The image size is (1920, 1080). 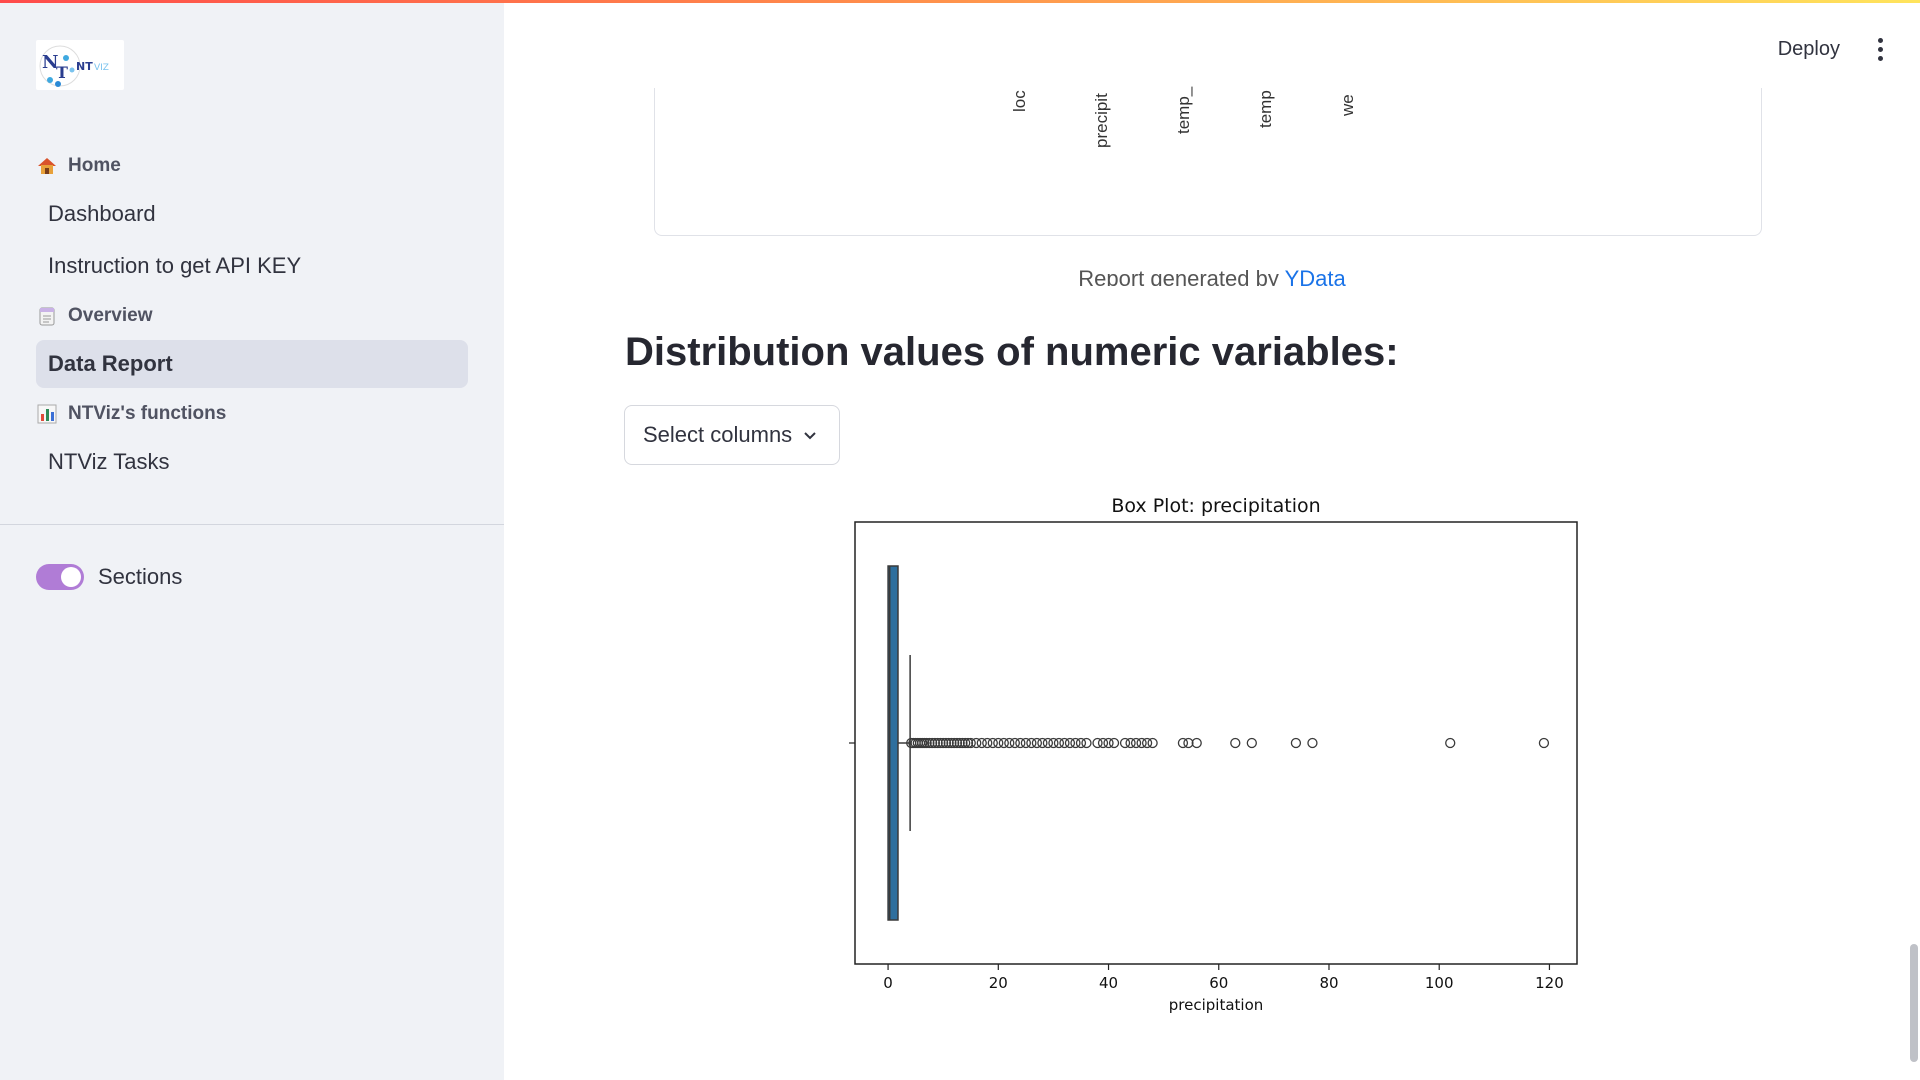 What do you see at coordinates (1019, 101) in the screenshot?
I see `report-column-label: loc` at bounding box center [1019, 101].